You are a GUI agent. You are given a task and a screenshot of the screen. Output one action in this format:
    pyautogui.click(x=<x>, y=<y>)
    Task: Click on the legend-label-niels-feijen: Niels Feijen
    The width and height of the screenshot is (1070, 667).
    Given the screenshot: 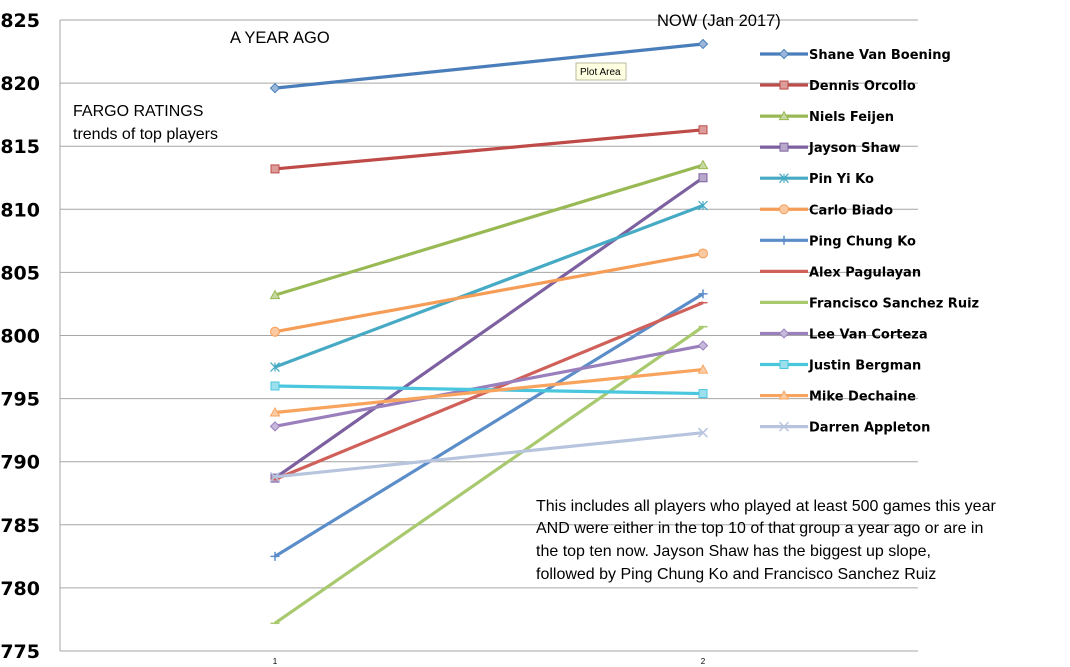 What is the action you would take?
    pyautogui.click(x=851, y=117)
    